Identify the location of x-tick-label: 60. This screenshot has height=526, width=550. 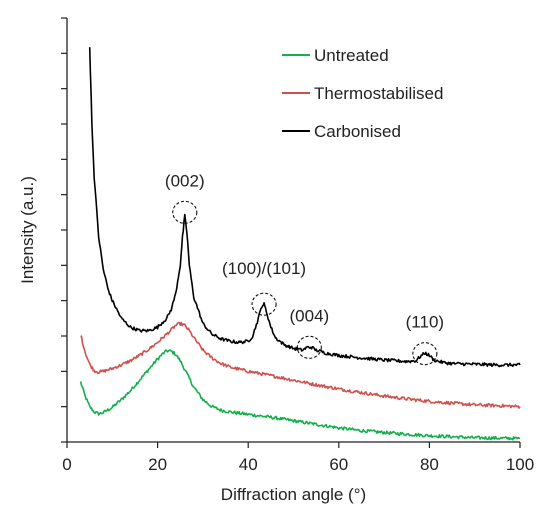
(338, 464).